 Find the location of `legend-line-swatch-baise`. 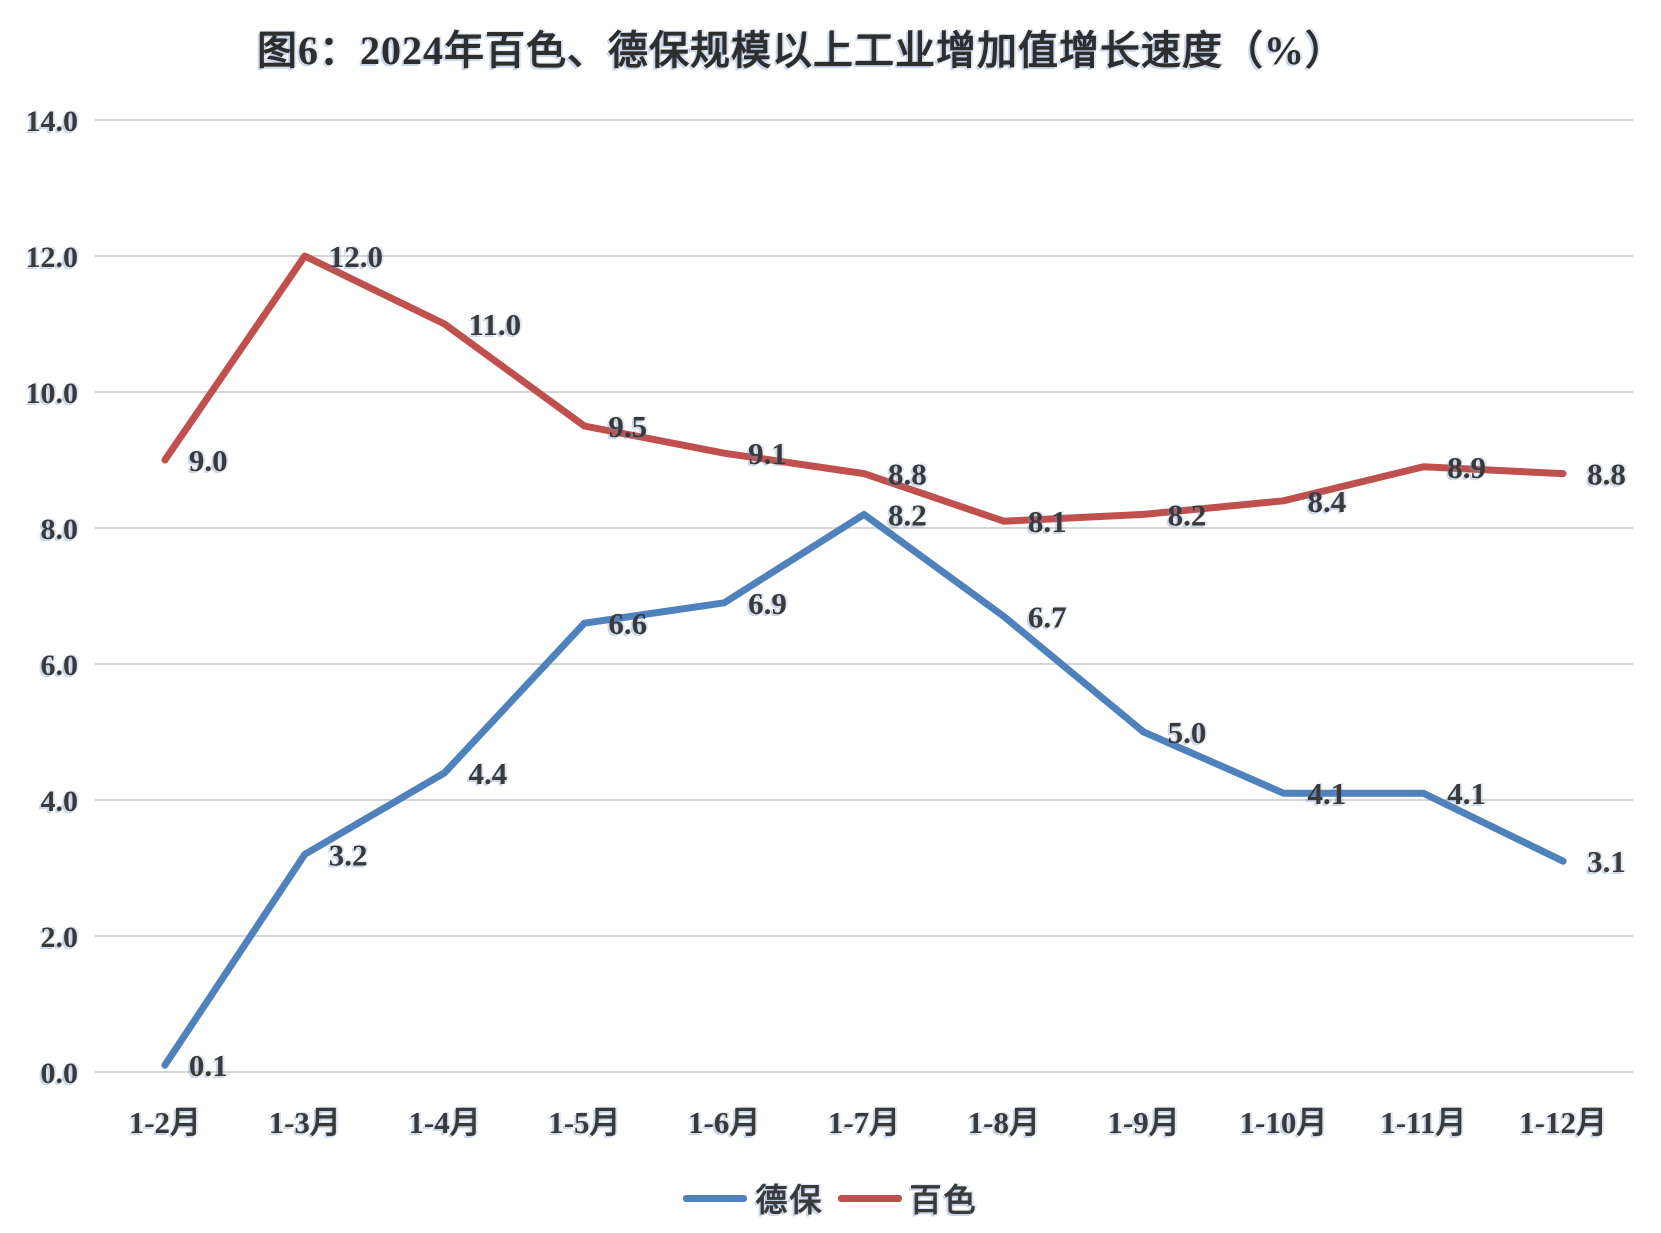

legend-line-swatch-baise is located at coordinates (869, 1198).